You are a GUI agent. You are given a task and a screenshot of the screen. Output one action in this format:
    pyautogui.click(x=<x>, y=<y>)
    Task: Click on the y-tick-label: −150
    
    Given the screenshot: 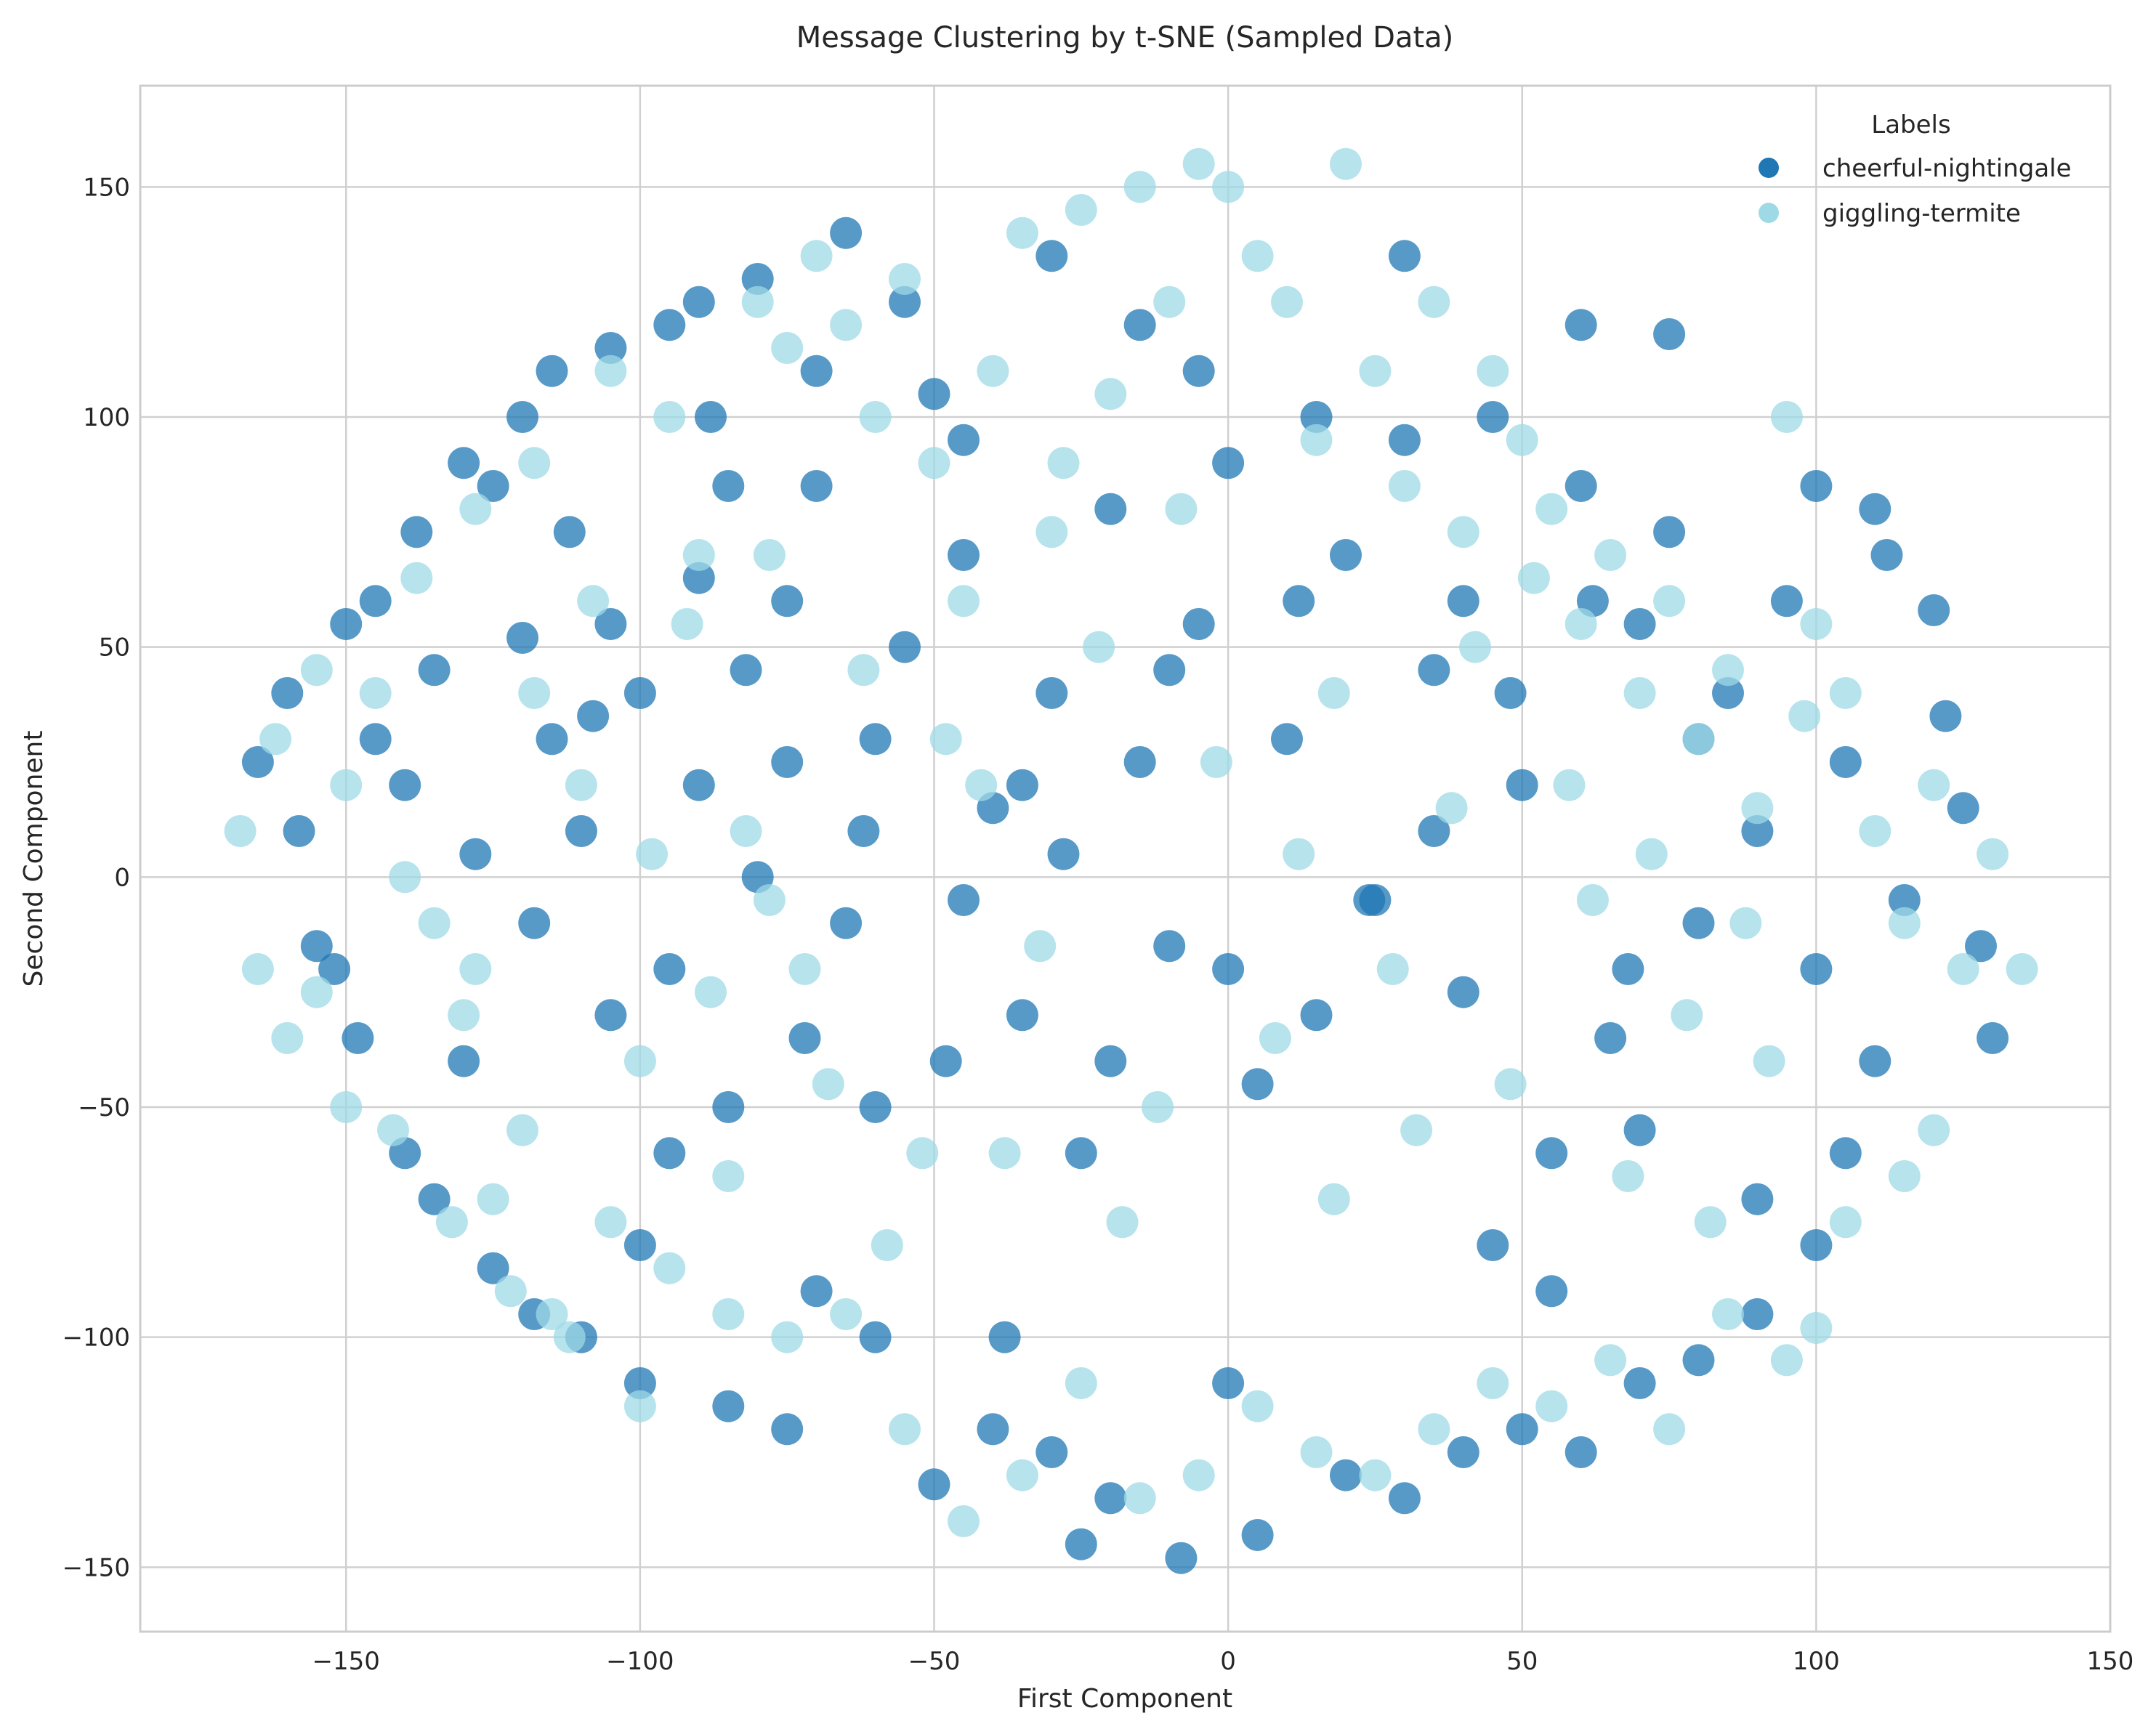 What is the action you would take?
    pyautogui.click(x=96, y=1568)
    